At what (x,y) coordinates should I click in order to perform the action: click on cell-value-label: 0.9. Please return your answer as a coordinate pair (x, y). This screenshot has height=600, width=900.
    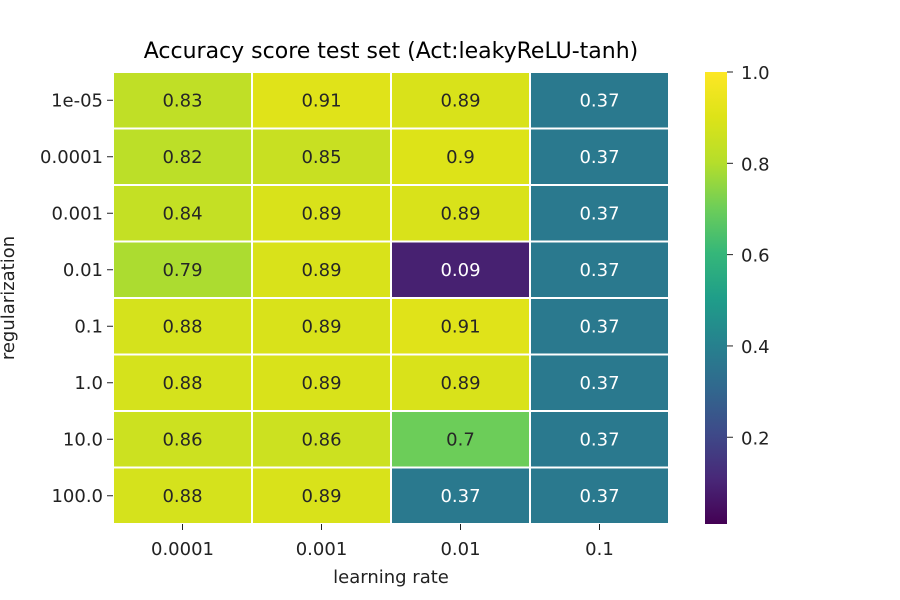
    Looking at the image, I should click on (460, 157).